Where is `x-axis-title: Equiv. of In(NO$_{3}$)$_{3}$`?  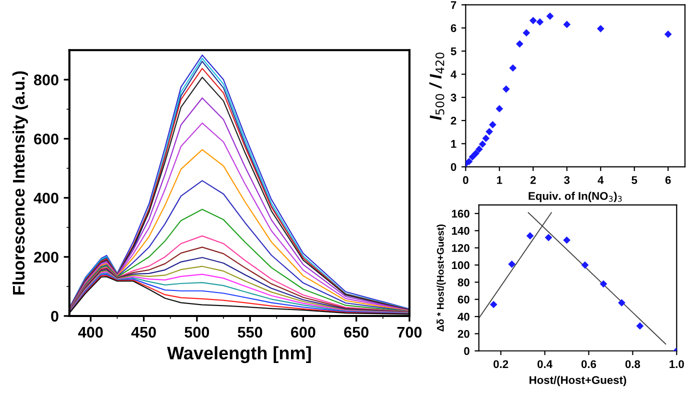
x-axis-title: Equiv. of In(NO$_{3}$)$_{3}$ is located at coordinates (575, 197).